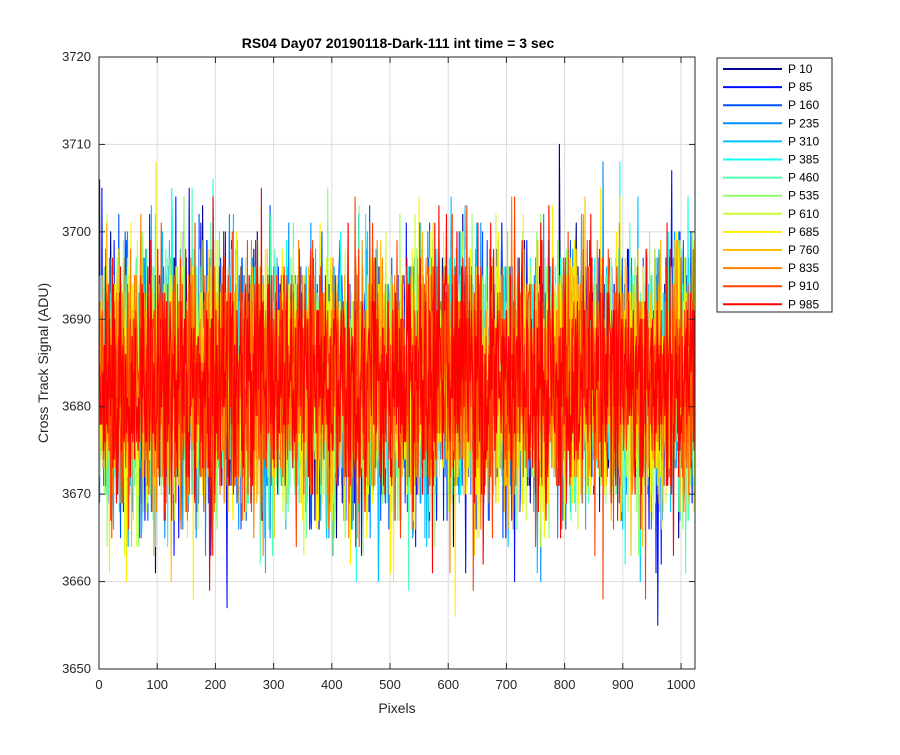 This screenshot has width=900, height=755. What do you see at coordinates (800, 69) in the screenshot?
I see `legend-label: P 10` at bounding box center [800, 69].